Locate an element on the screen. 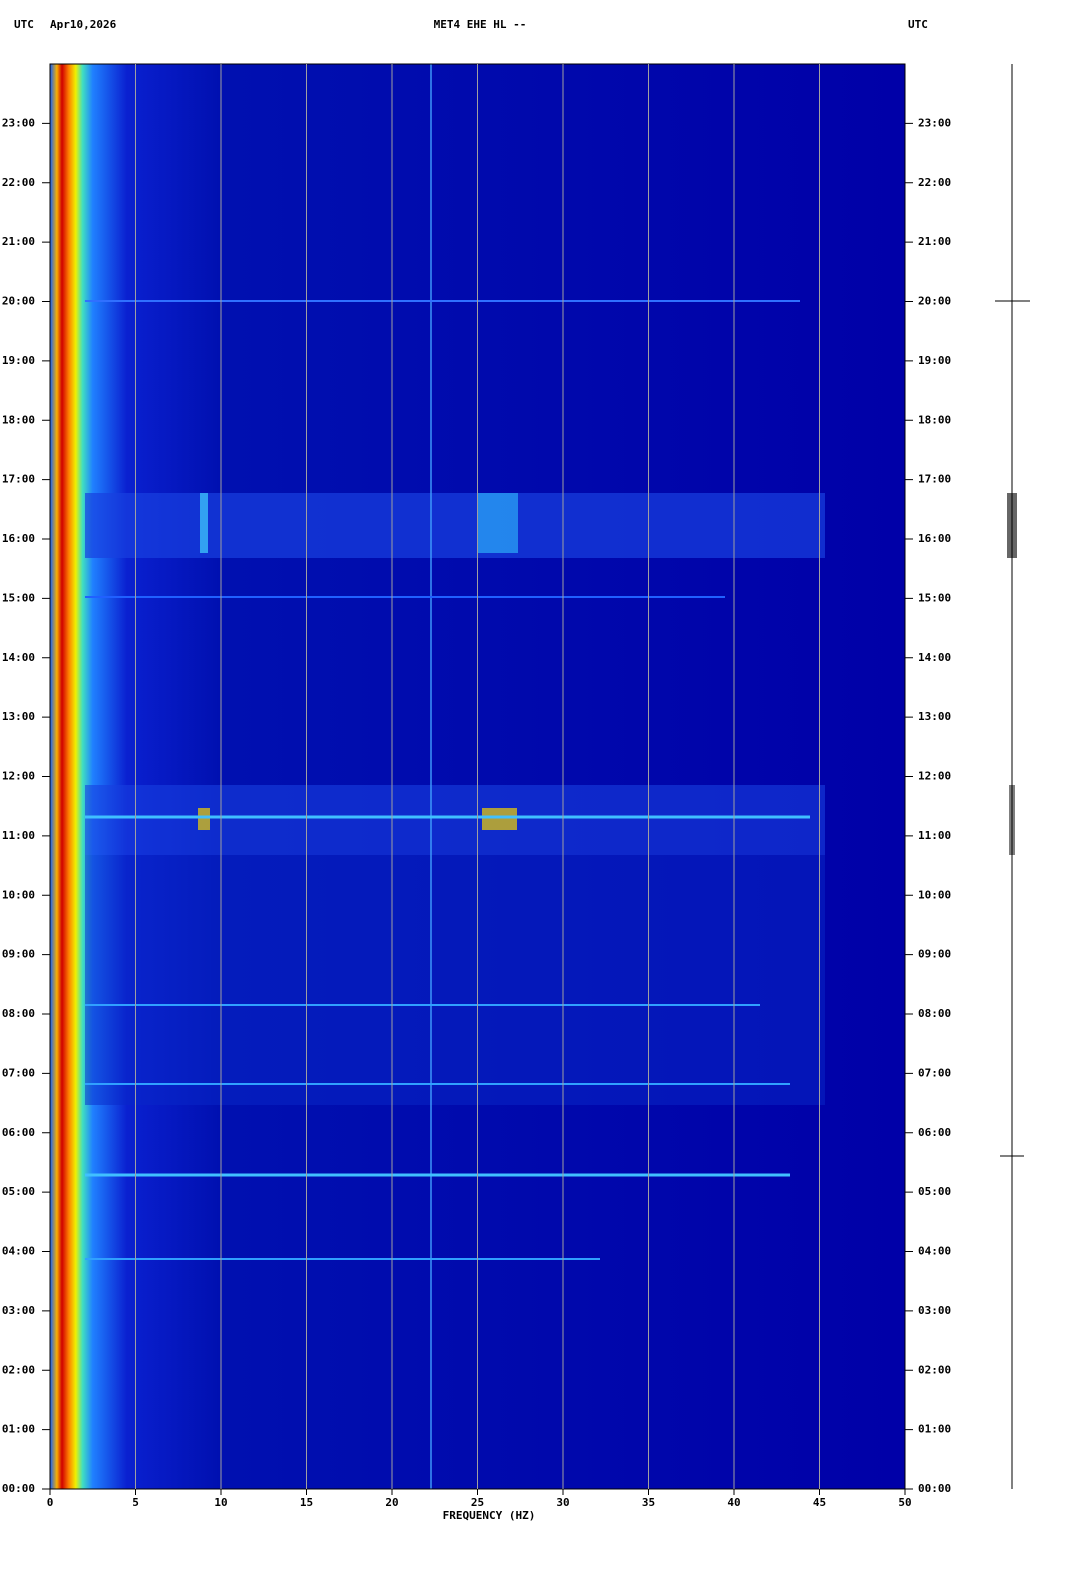 Image resolution: width=1066 pixels, height=1588 pixels. x-tick-label: 5 is located at coordinates (135, 1502).